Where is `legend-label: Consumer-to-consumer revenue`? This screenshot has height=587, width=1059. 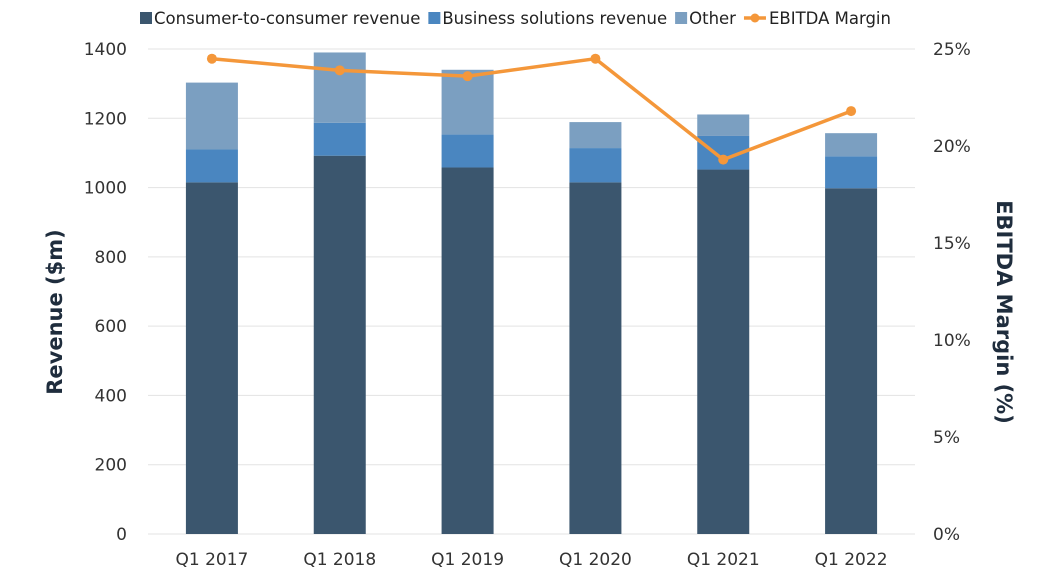
legend-label: Consumer-to-consumer revenue is located at coordinates (287, 18).